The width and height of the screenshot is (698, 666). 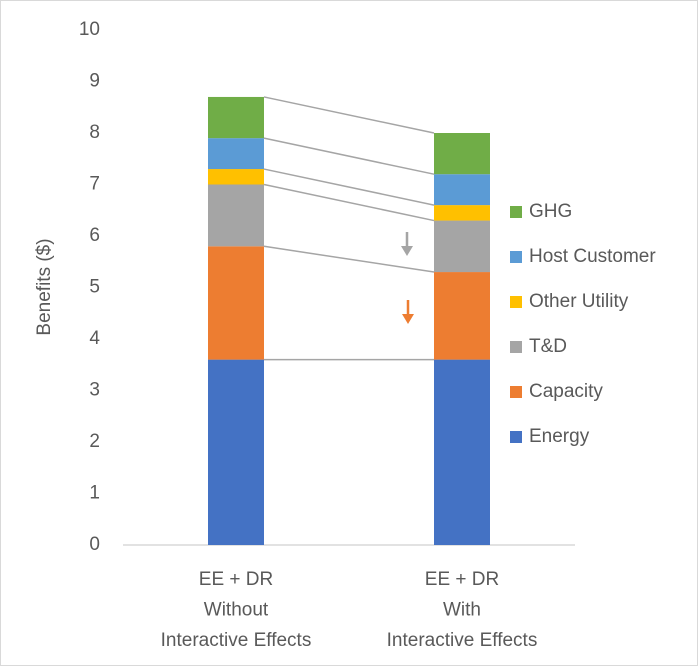 What do you see at coordinates (89, 29) in the screenshot?
I see `y-tick-label: 10` at bounding box center [89, 29].